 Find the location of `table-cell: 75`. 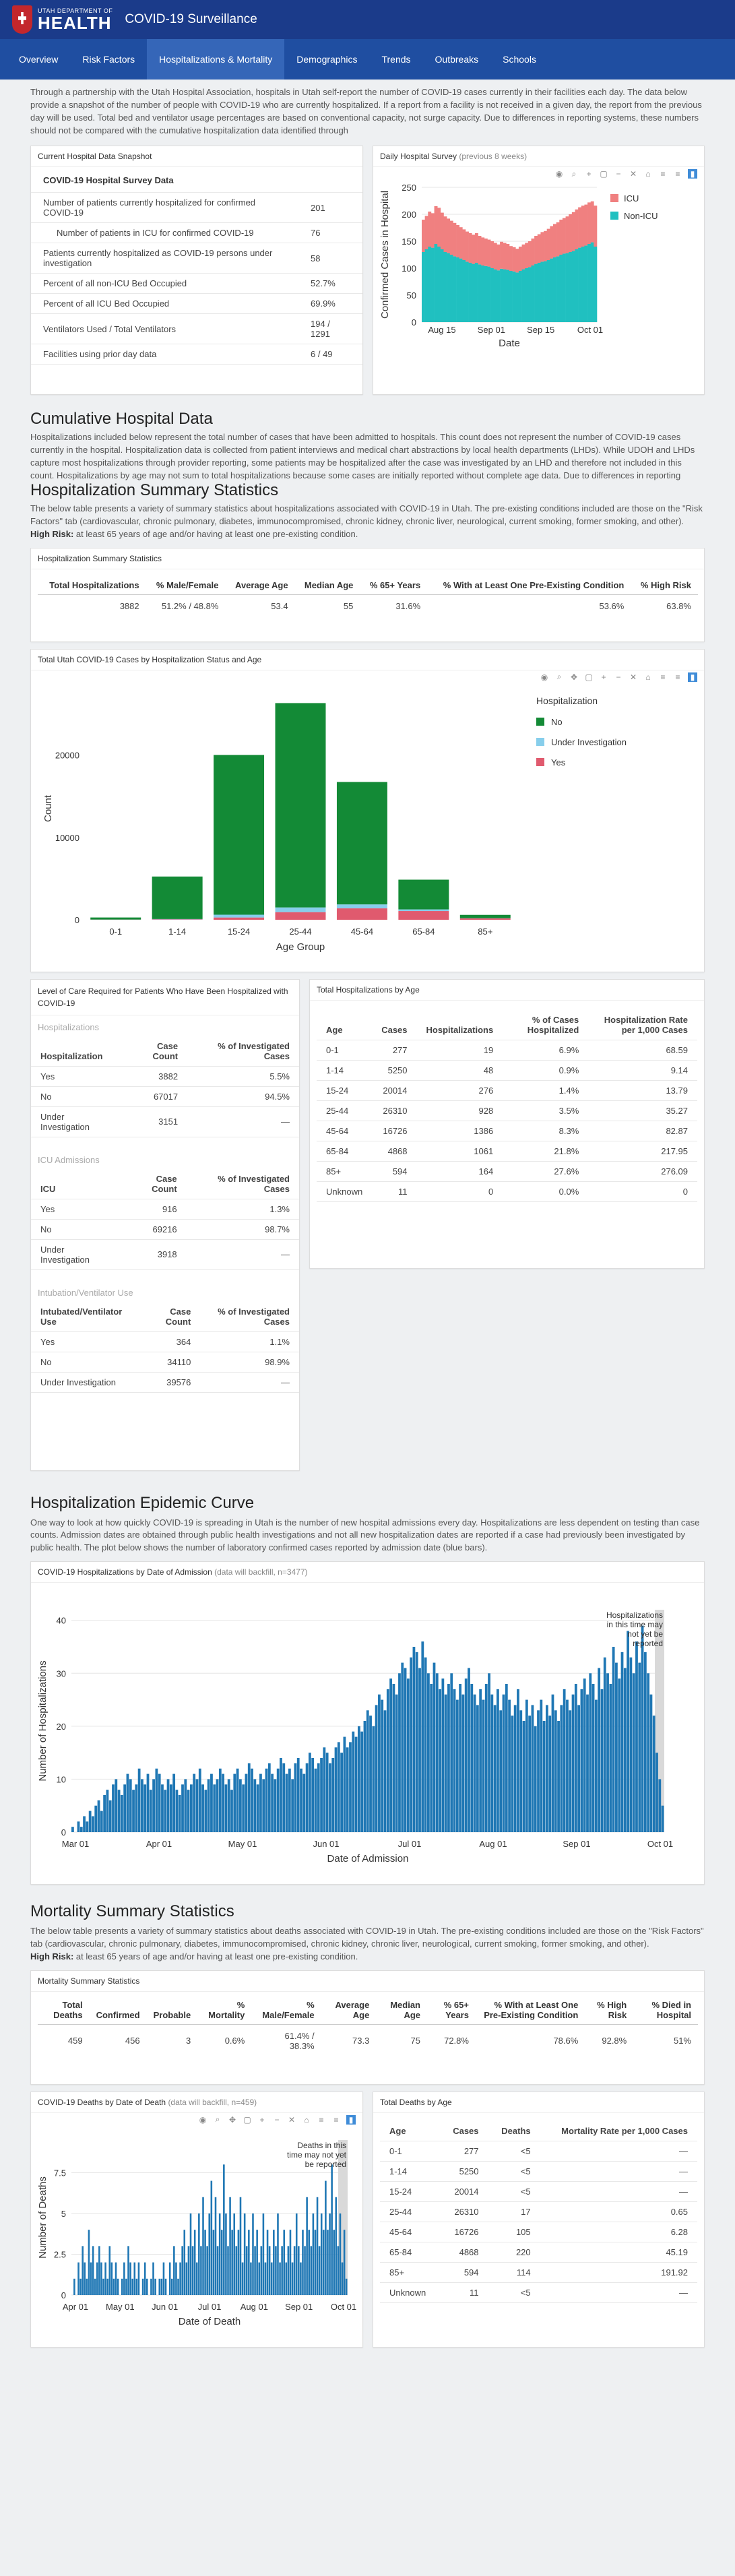

table-cell: 75 is located at coordinates (415, 2041).